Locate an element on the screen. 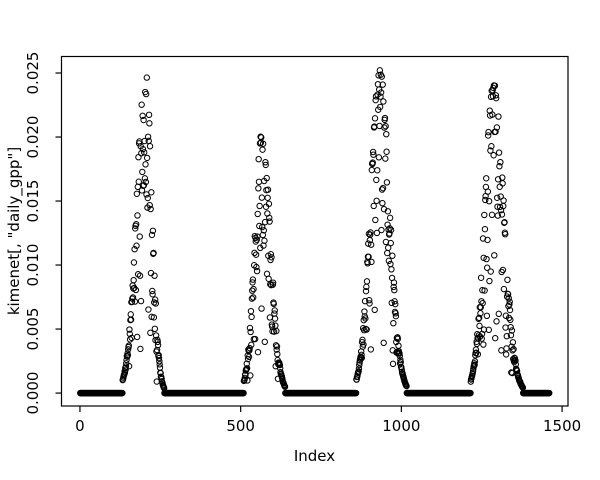 This screenshot has width=600, height=480. x-axis-tick-label: 500 is located at coordinates (240, 426).